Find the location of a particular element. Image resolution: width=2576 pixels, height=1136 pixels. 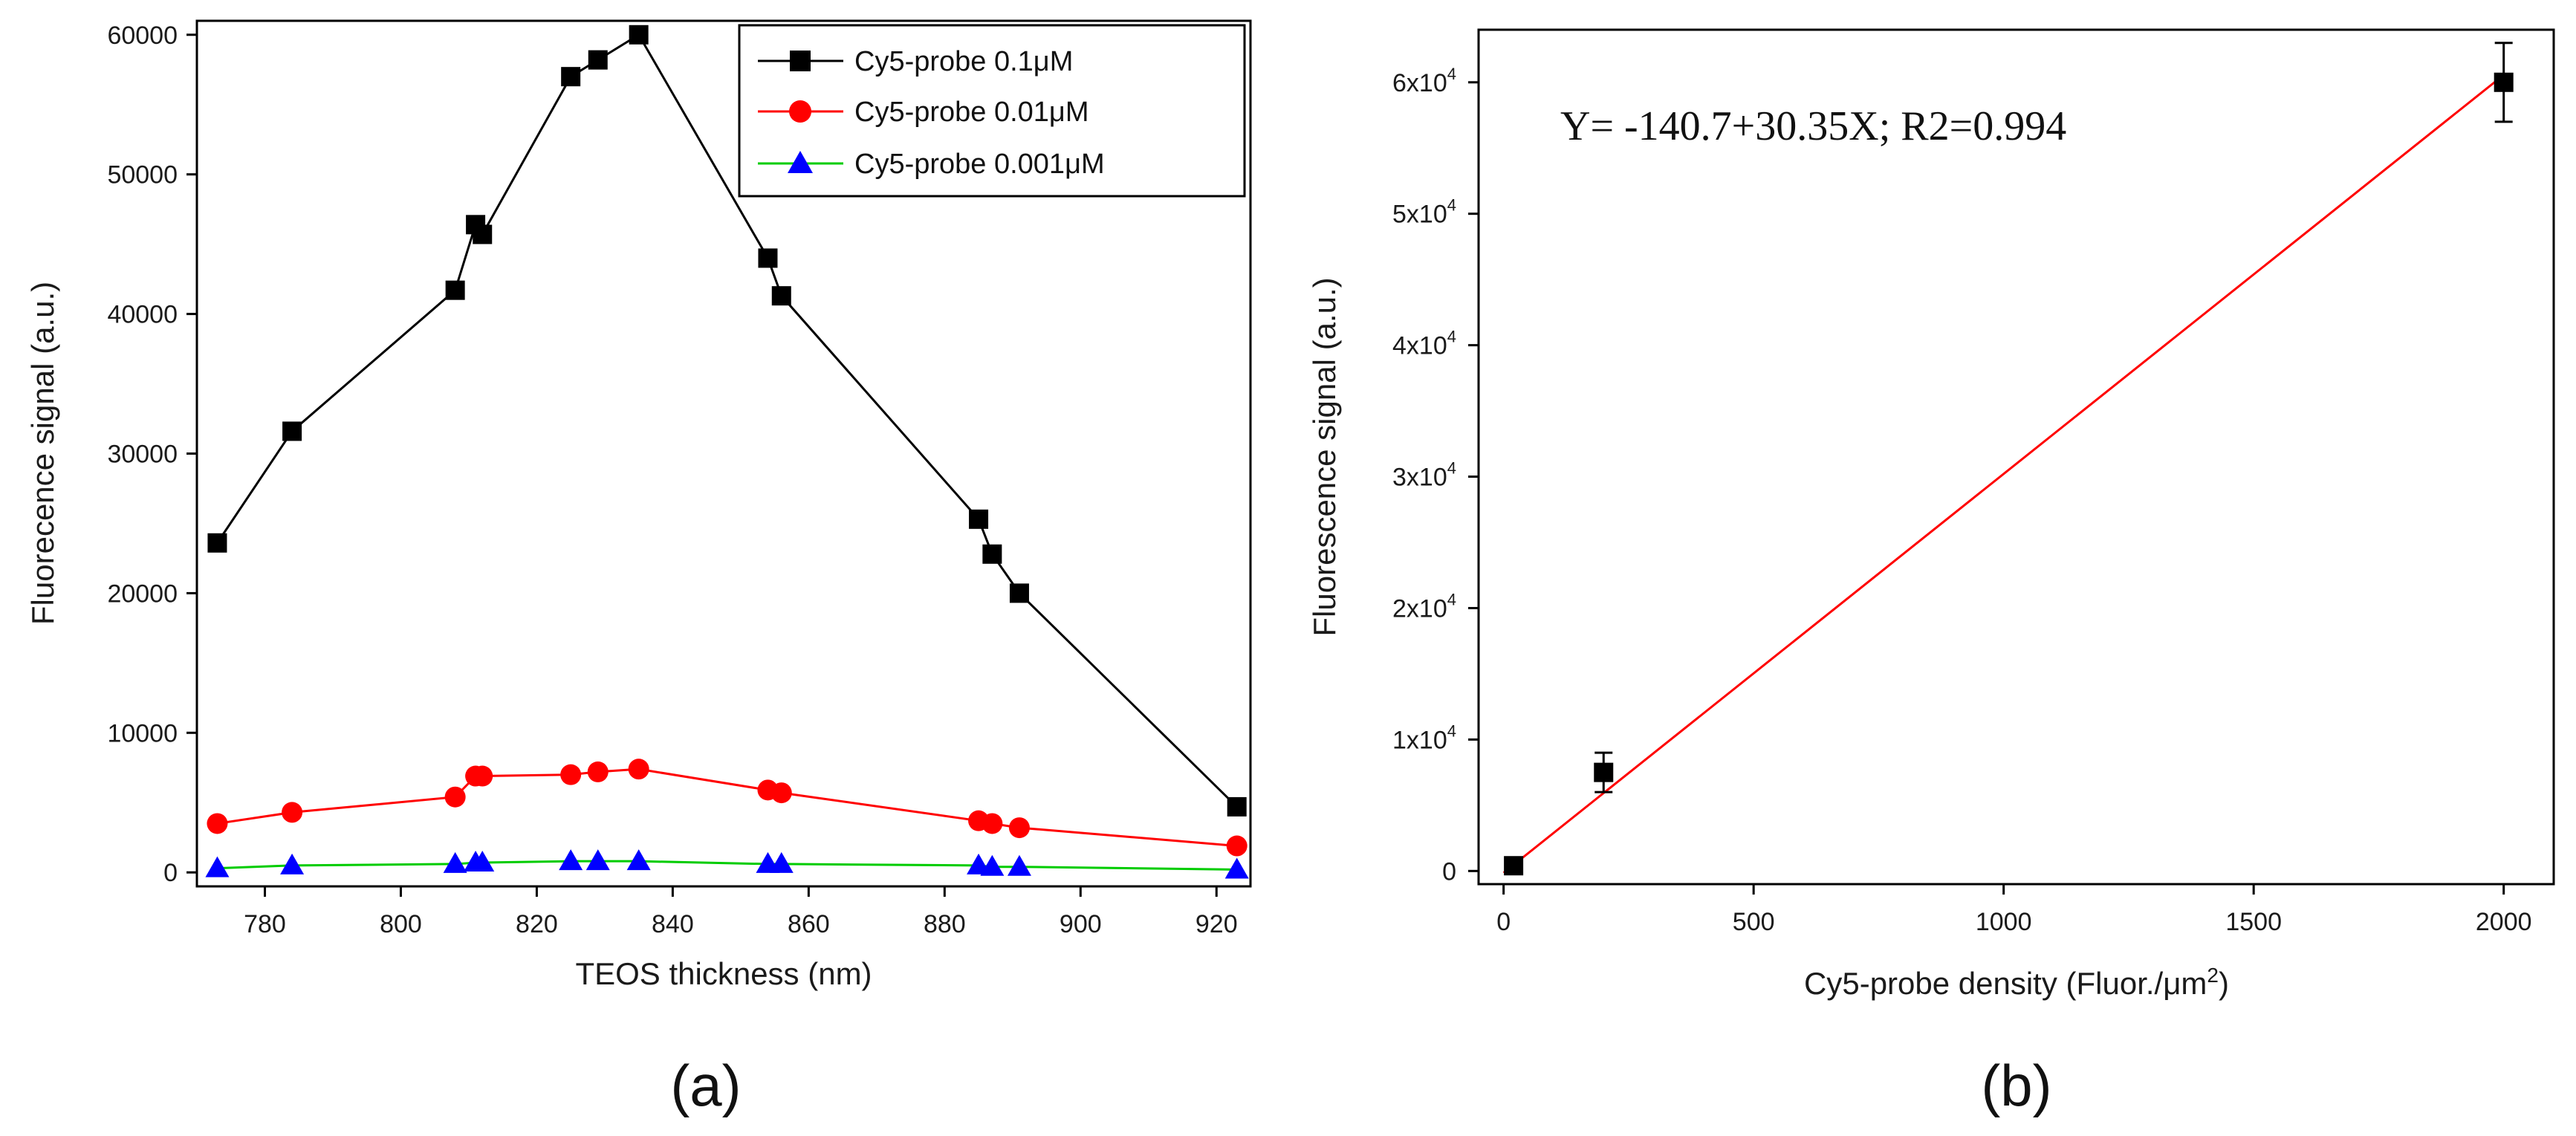

panel-label-a: (a) is located at coordinates (705, 1085).